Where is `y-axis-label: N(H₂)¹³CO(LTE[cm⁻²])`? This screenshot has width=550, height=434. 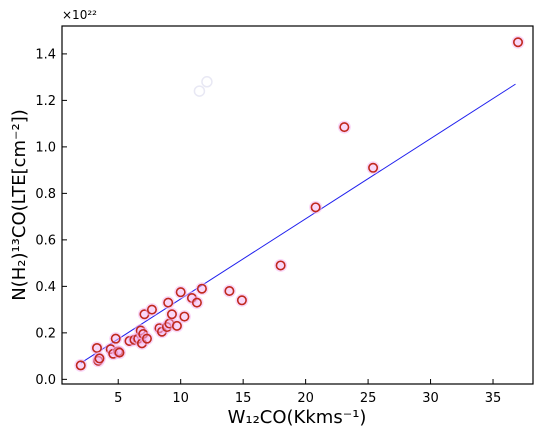
y-axis-label: N(H₂)¹³CO(LTE[cm⁻²]) is located at coordinates (19, 205).